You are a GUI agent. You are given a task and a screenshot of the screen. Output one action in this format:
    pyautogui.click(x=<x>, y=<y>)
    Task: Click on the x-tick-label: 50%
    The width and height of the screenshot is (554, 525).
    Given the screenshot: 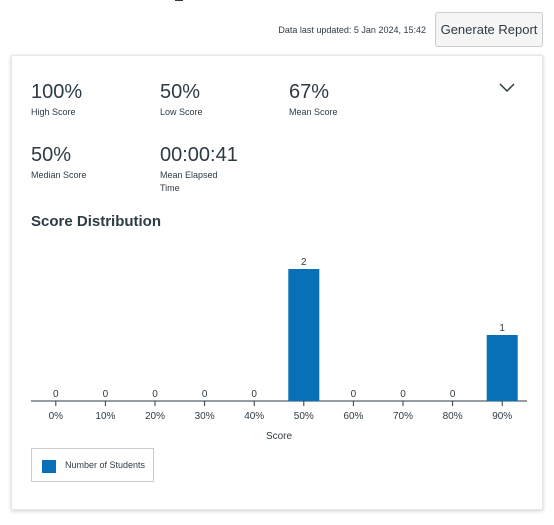 What is the action you would take?
    pyautogui.click(x=304, y=416)
    